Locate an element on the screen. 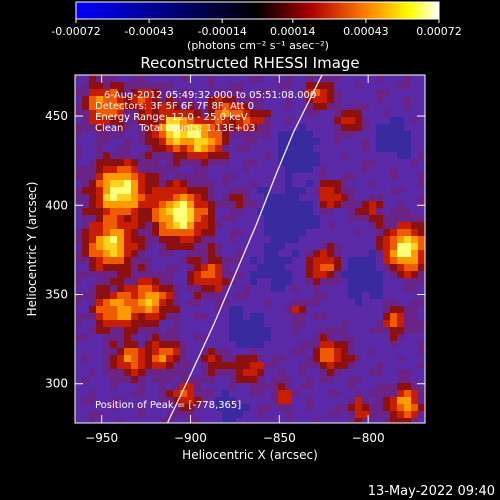  annotation-clean-counts: Clean Total counts: 1.13E+03 is located at coordinates (175, 128).